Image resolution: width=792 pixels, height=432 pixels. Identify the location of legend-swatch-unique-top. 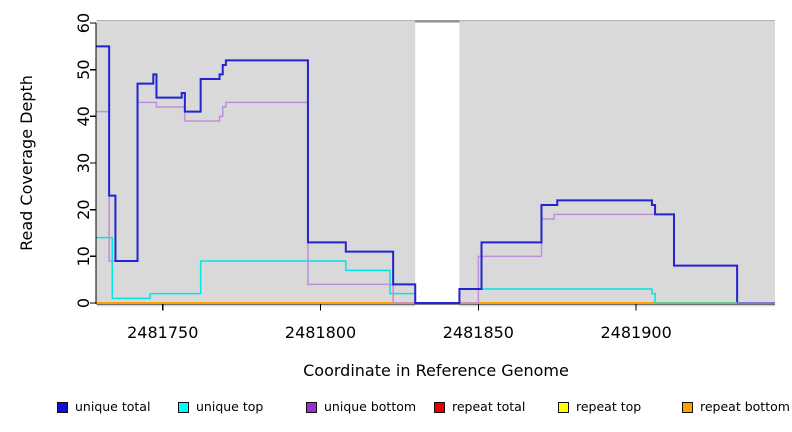
(183, 407).